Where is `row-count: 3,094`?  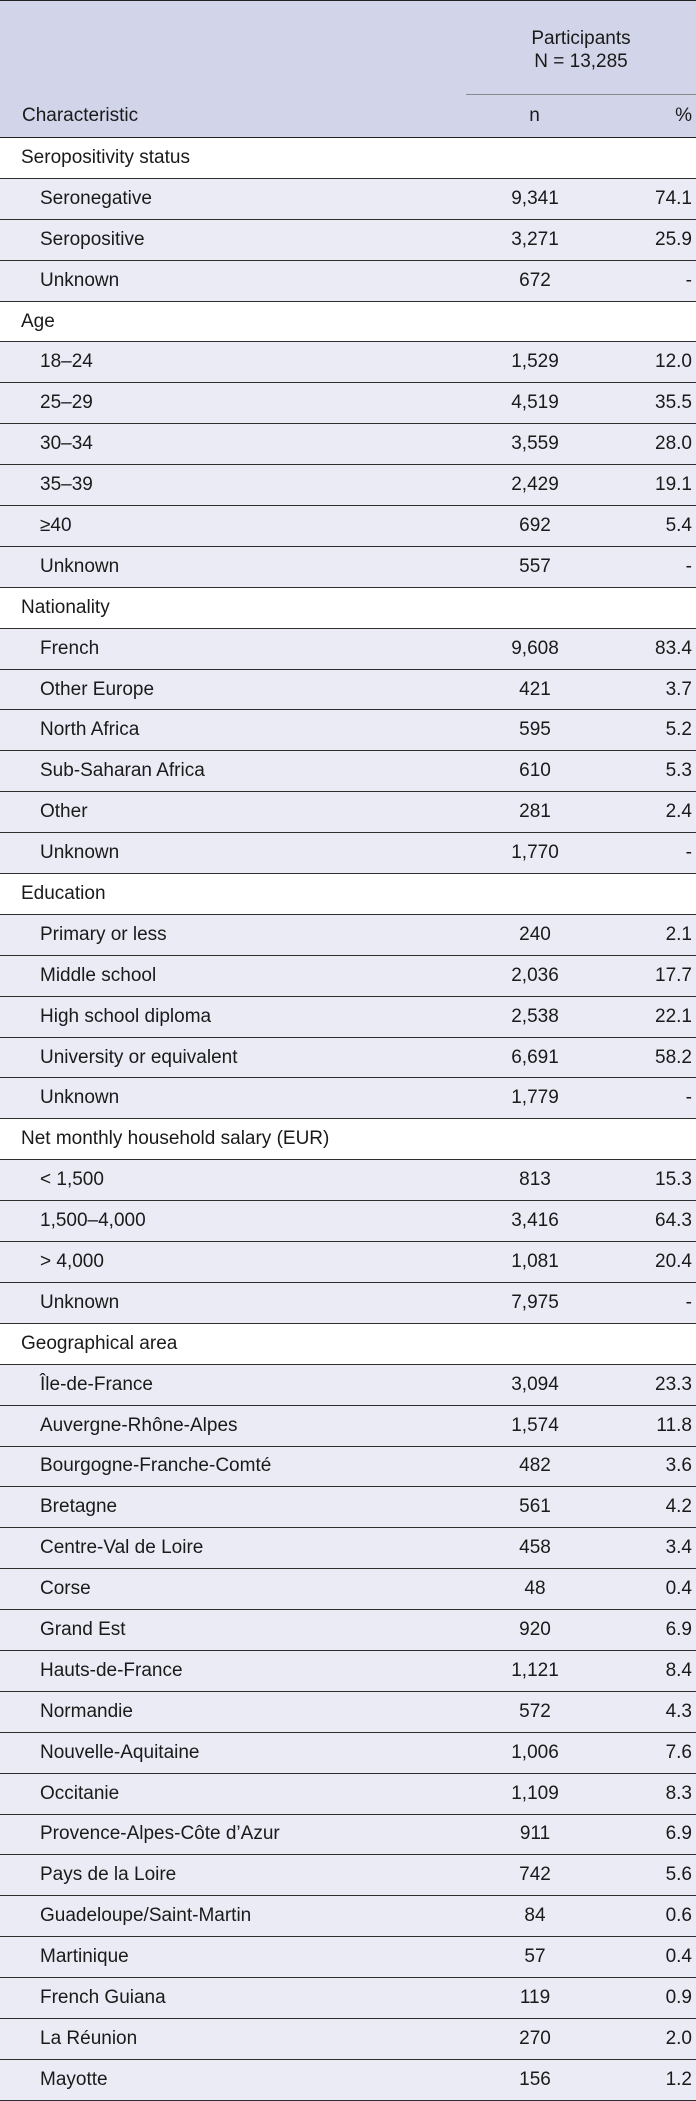 row-count: 3,094 is located at coordinates (521, 1385).